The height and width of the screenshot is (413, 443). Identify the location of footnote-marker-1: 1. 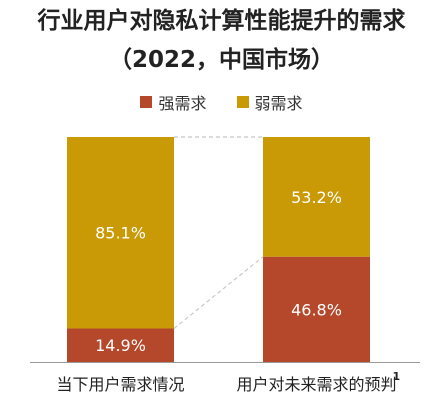
(397, 376).